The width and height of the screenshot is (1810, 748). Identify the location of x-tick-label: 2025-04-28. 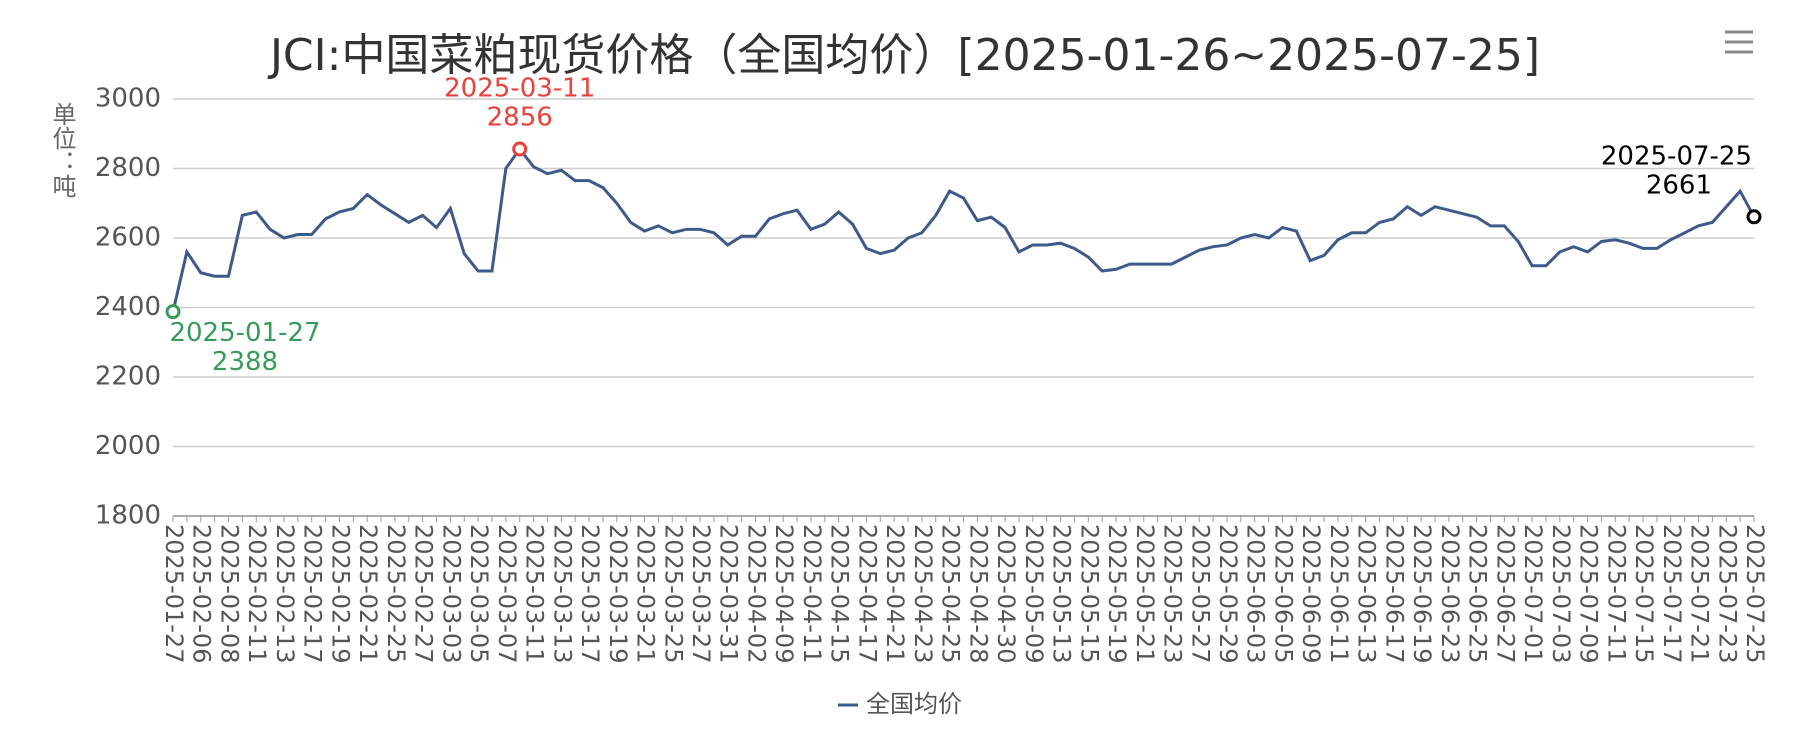
(978, 593).